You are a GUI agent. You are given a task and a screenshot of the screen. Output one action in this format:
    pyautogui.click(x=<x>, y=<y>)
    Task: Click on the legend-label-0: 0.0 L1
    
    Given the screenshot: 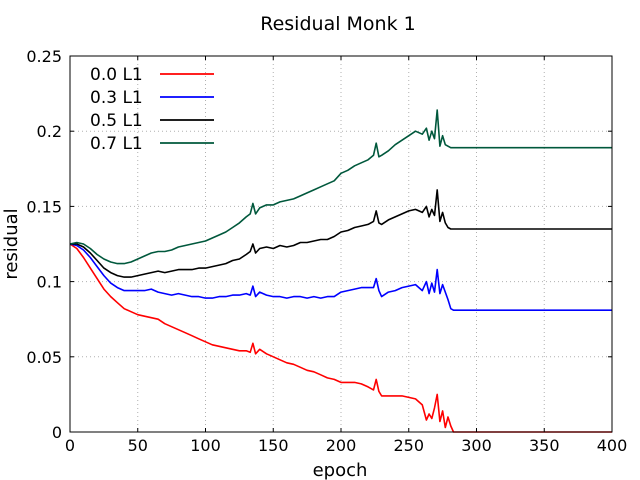 What is the action you would take?
    pyautogui.click(x=116, y=75)
    